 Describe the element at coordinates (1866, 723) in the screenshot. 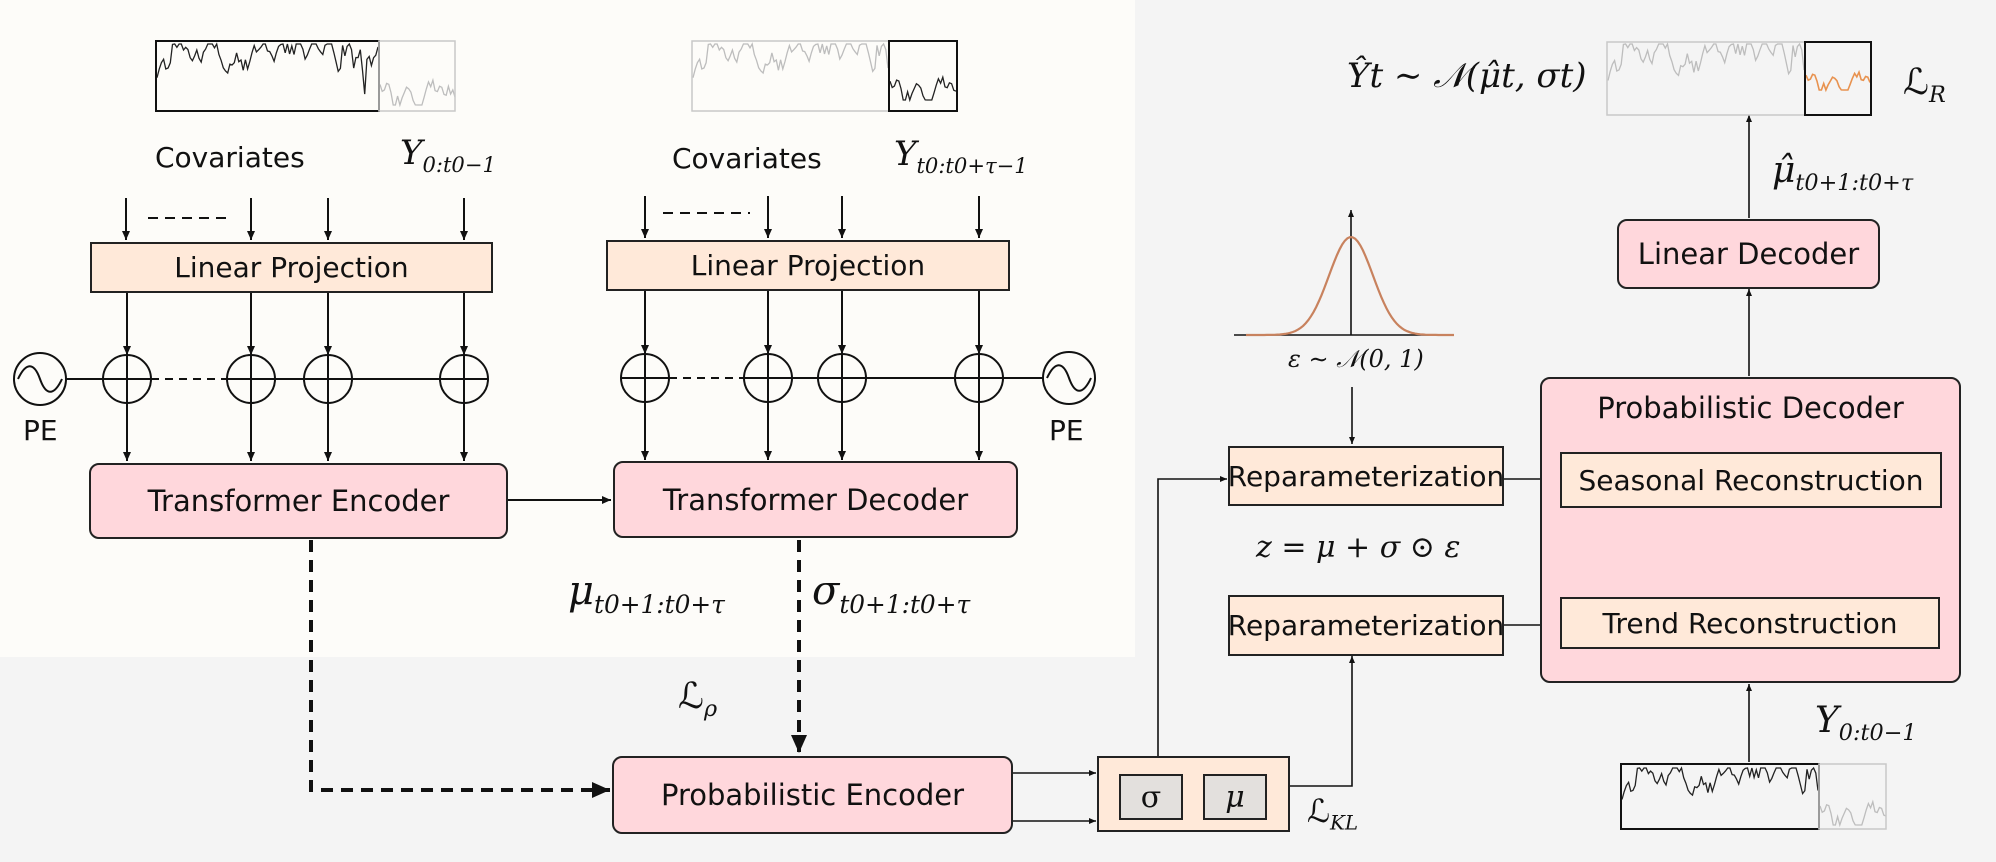

I see `decoder-input-label: Y0:t0−1` at that location.